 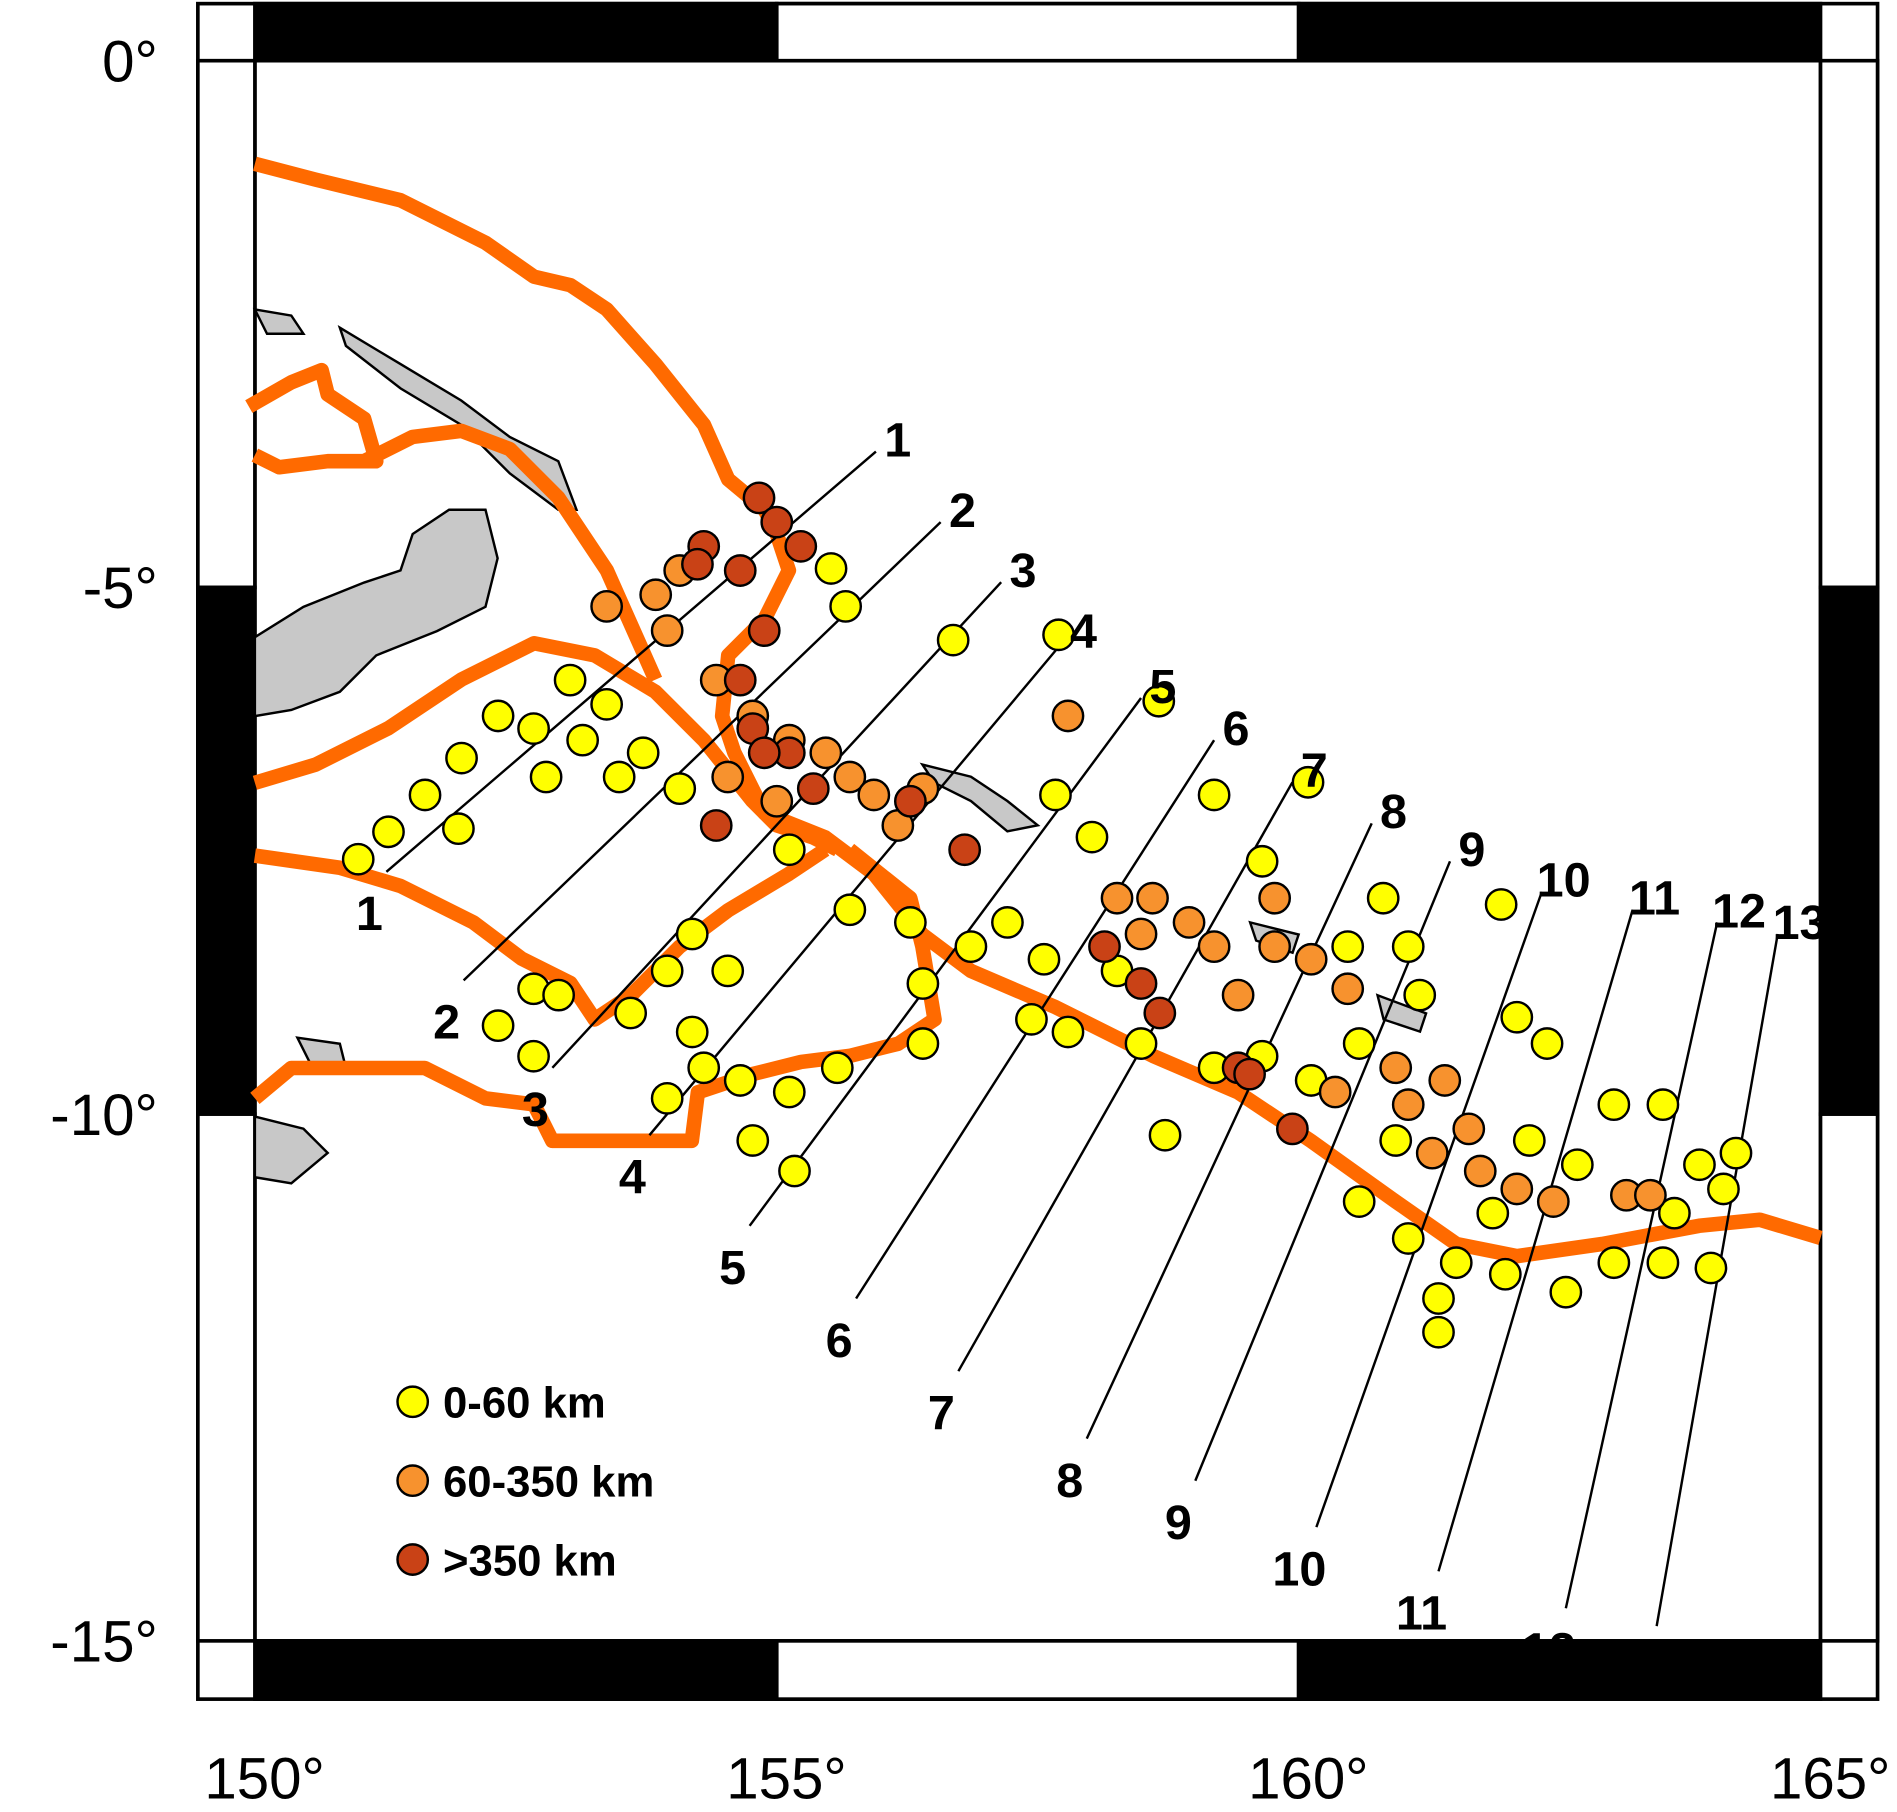 What do you see at coordinates (103, 1115) in the screenshot?
I see `y-tick-label: -10°` at bounding box center [103, 1115].